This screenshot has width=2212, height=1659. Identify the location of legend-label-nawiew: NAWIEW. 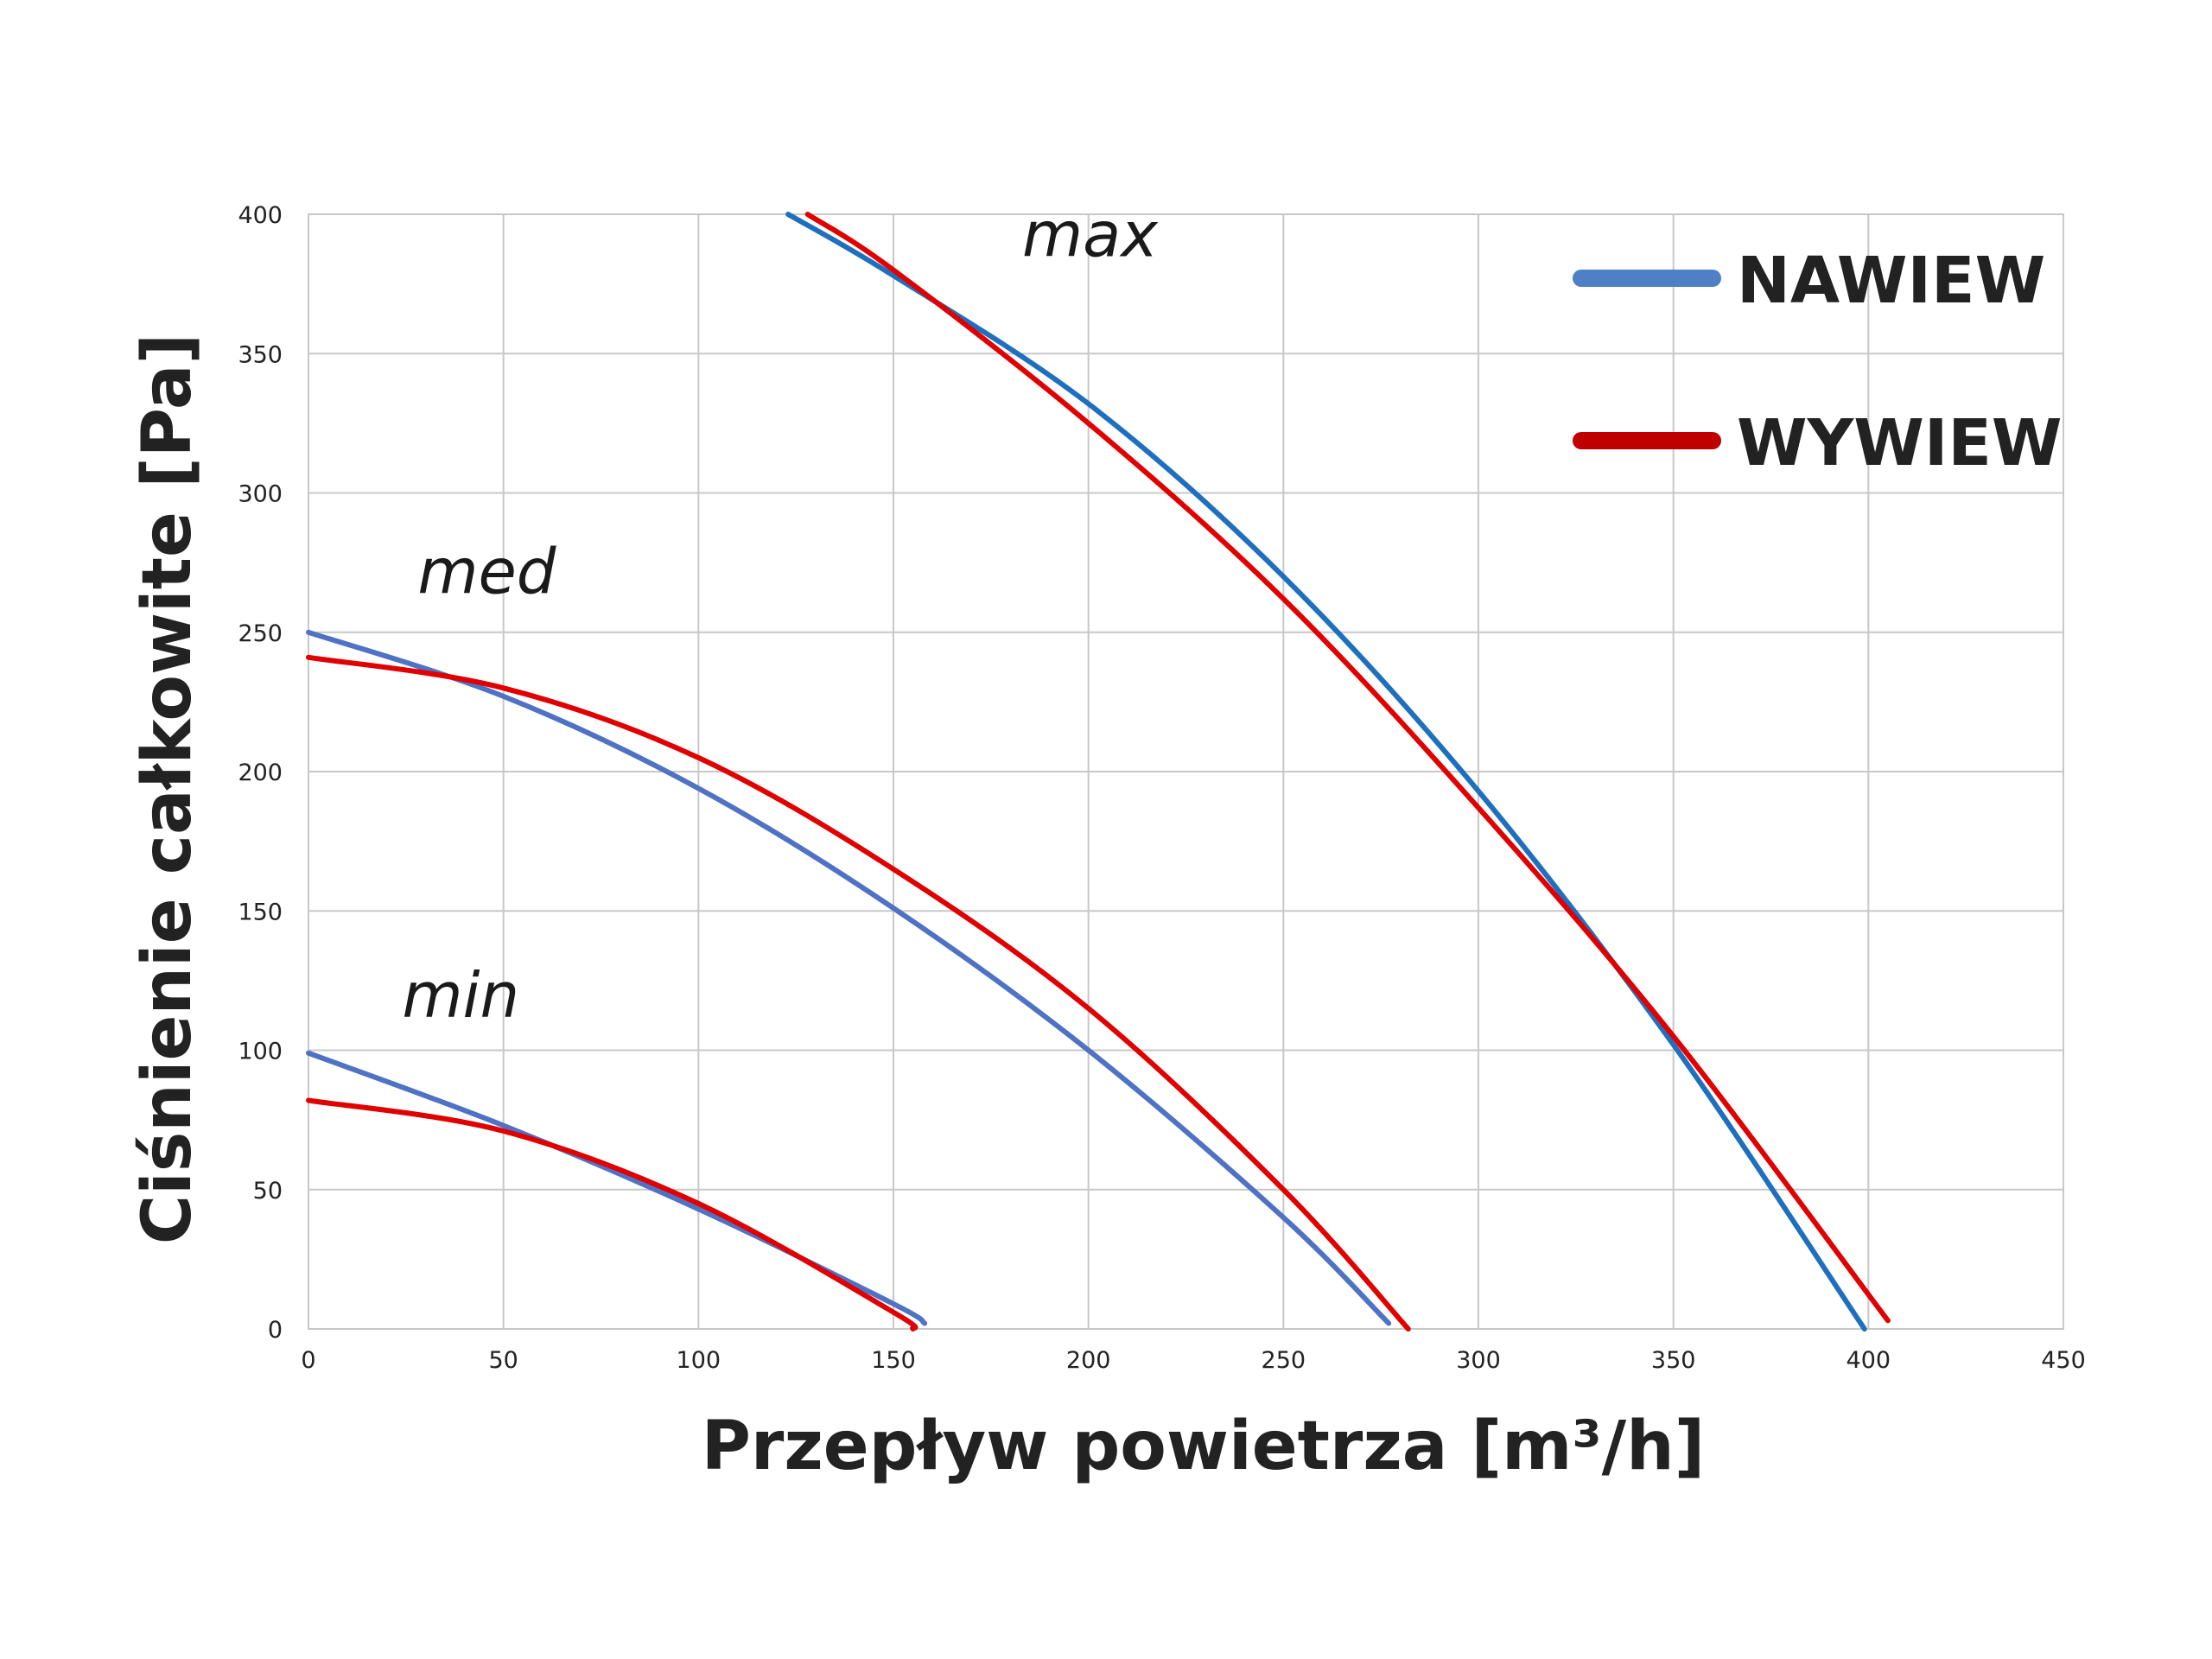
(1891, 281).